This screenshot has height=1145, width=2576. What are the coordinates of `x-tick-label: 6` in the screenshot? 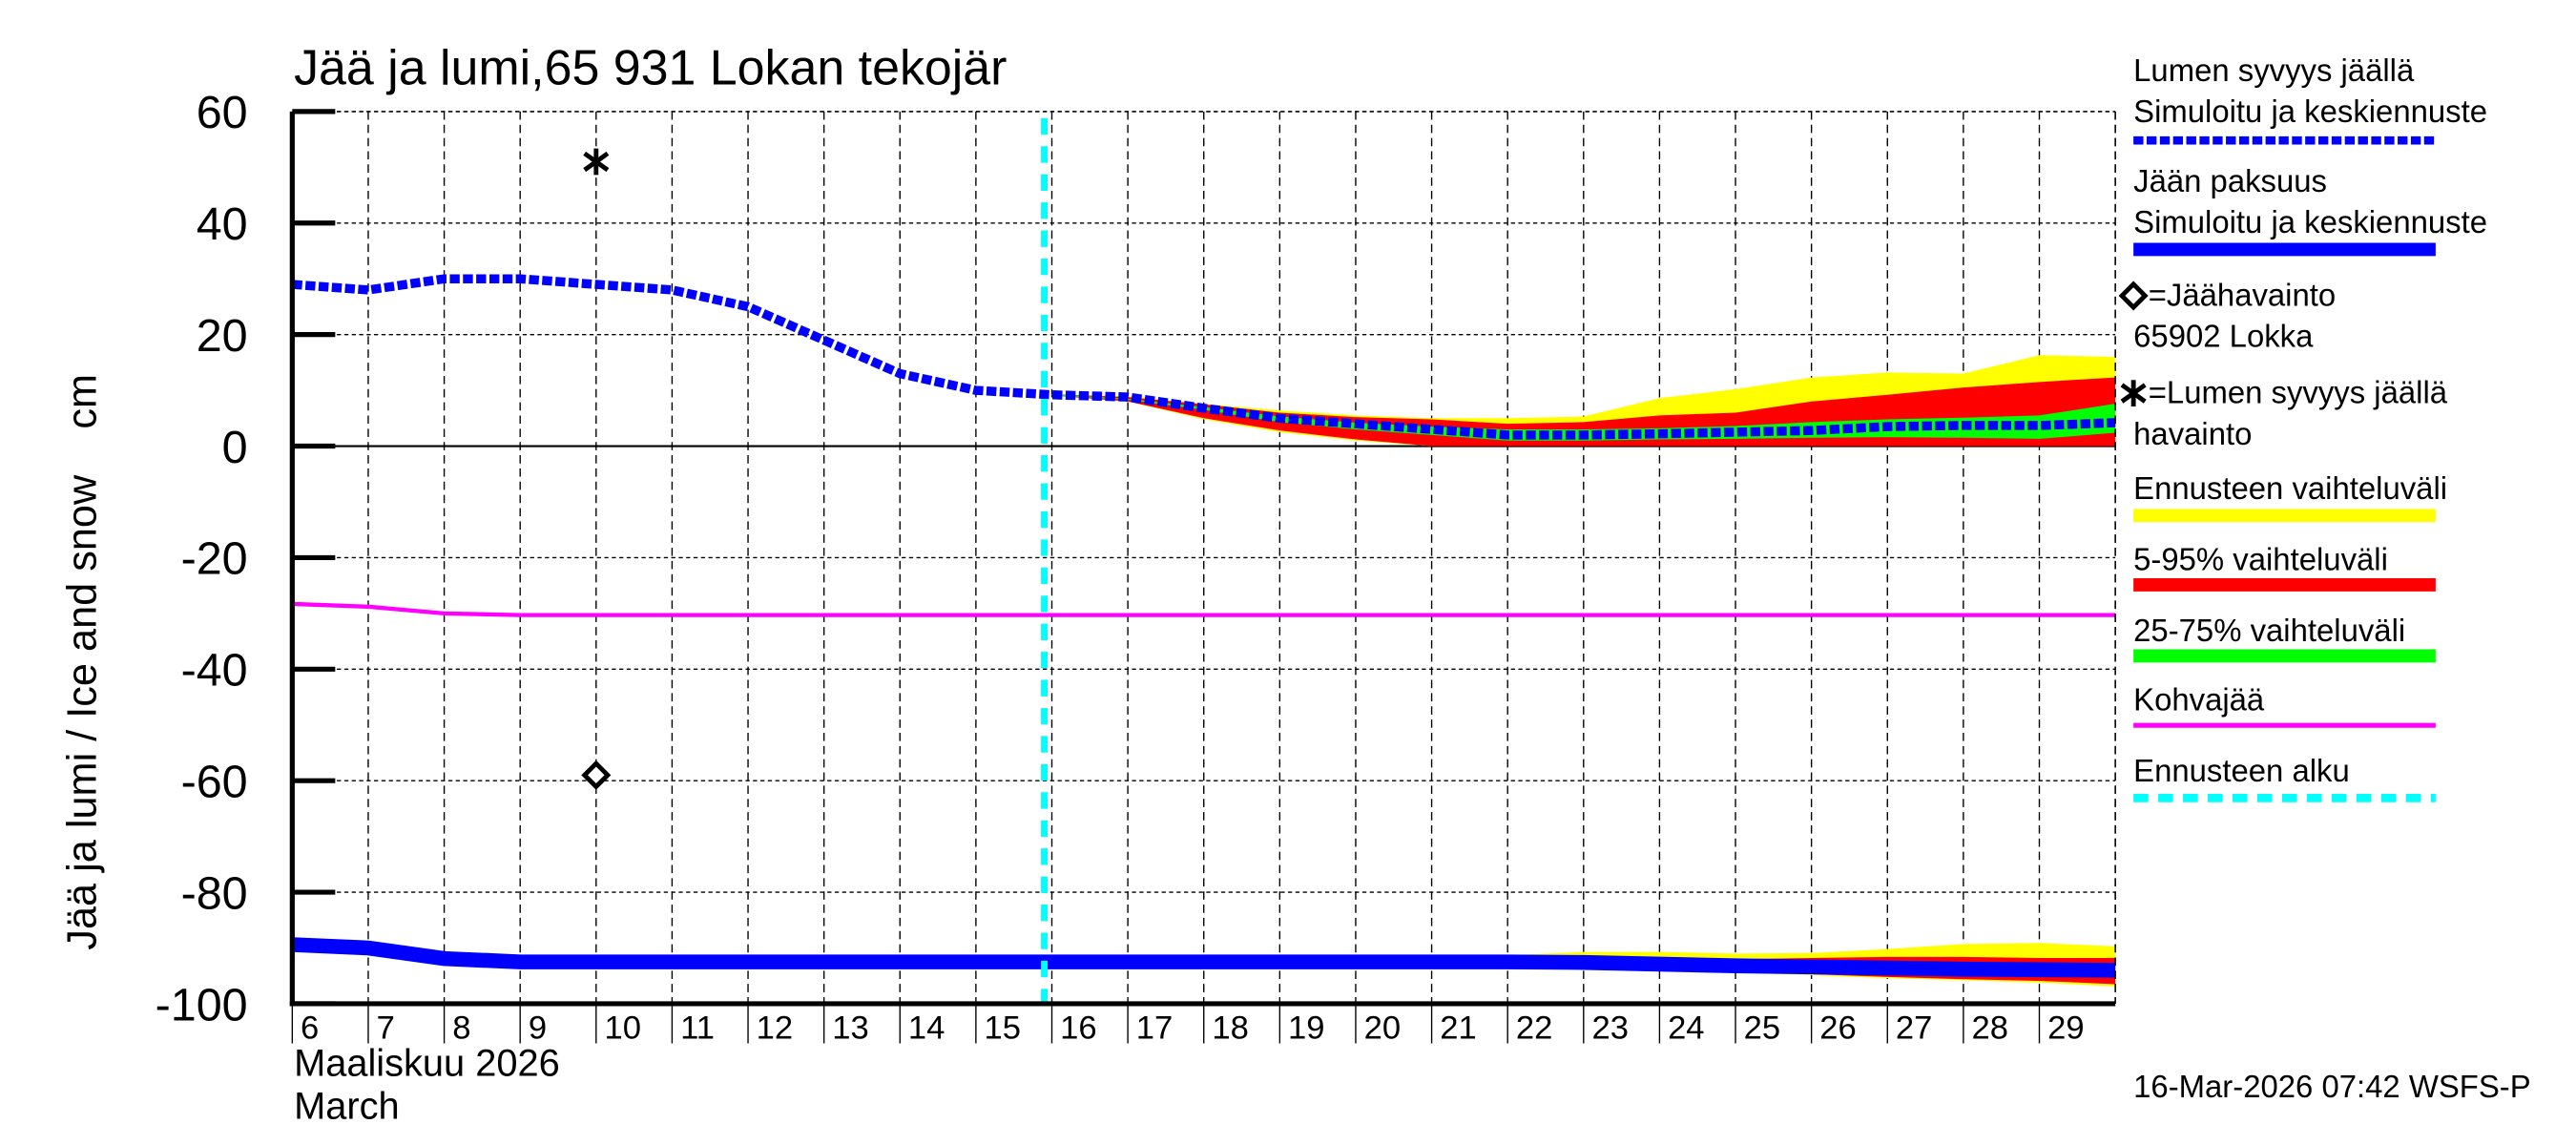 It's located at (310, 1028).